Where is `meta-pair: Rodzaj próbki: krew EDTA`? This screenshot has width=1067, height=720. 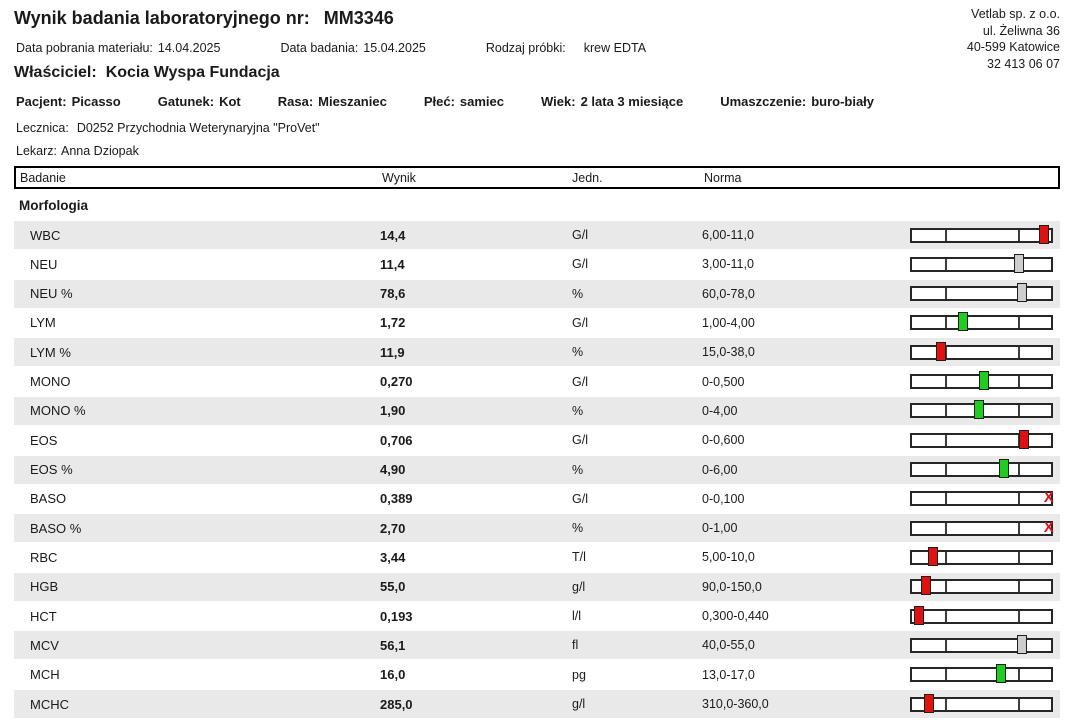
meta-pair: Rodzaj próbki: krew EDTA is located at coordinates (566, 48).